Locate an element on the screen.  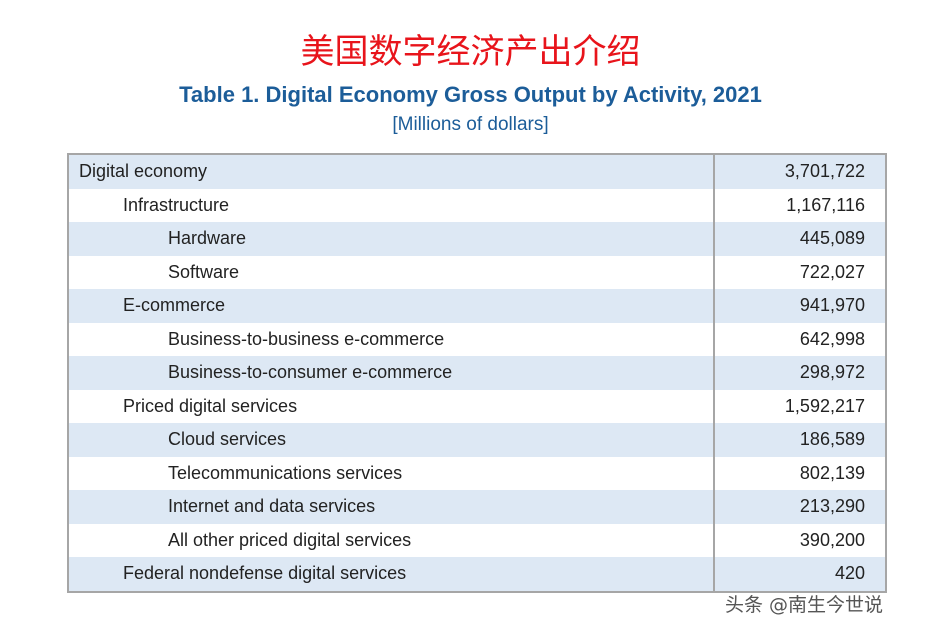
watermark: 头条 @南生今世说 is located at coordinates (804, 605).